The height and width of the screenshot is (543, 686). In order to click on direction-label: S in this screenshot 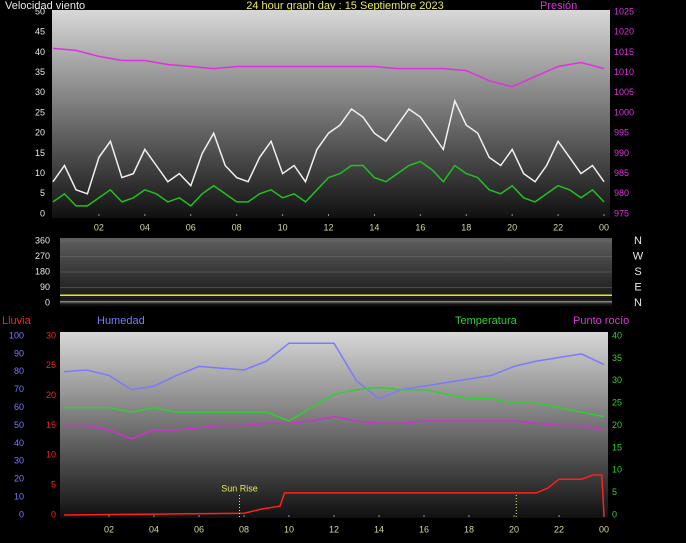, I will do `click(637, 272)`.